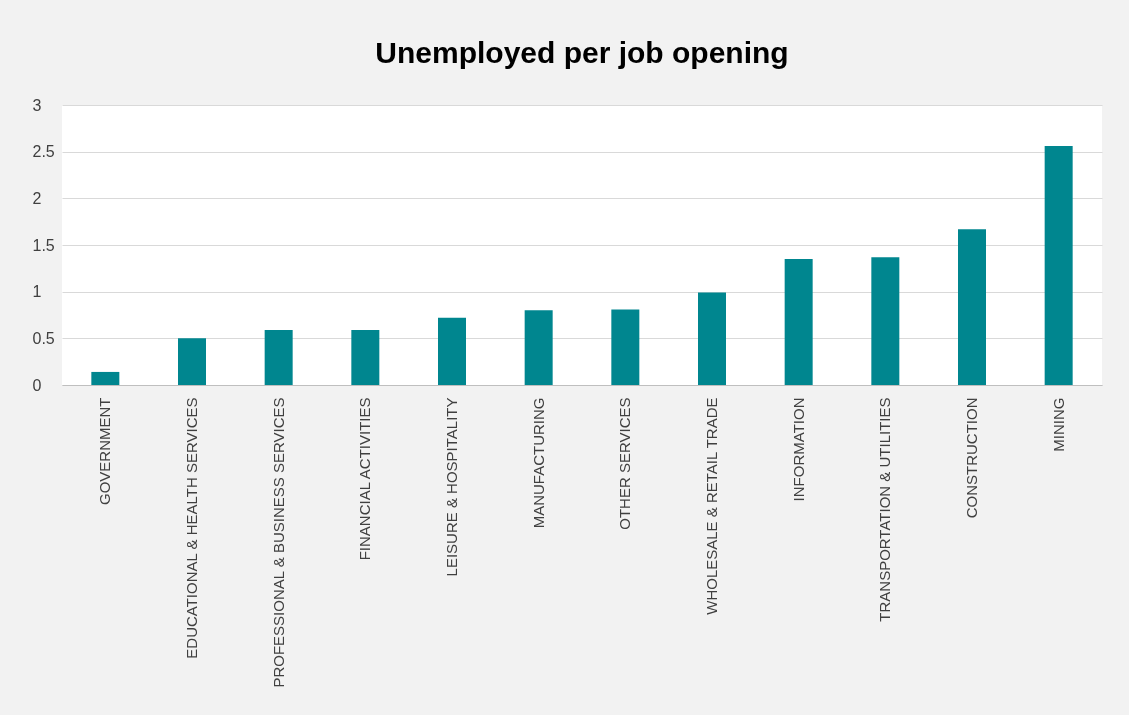  What do you see at coordinates (191, 528) in the screenshot?
I see `x-tick-label: EDUCATIONAL & HEALTH SERVICES` at bounding box center [191, 528].